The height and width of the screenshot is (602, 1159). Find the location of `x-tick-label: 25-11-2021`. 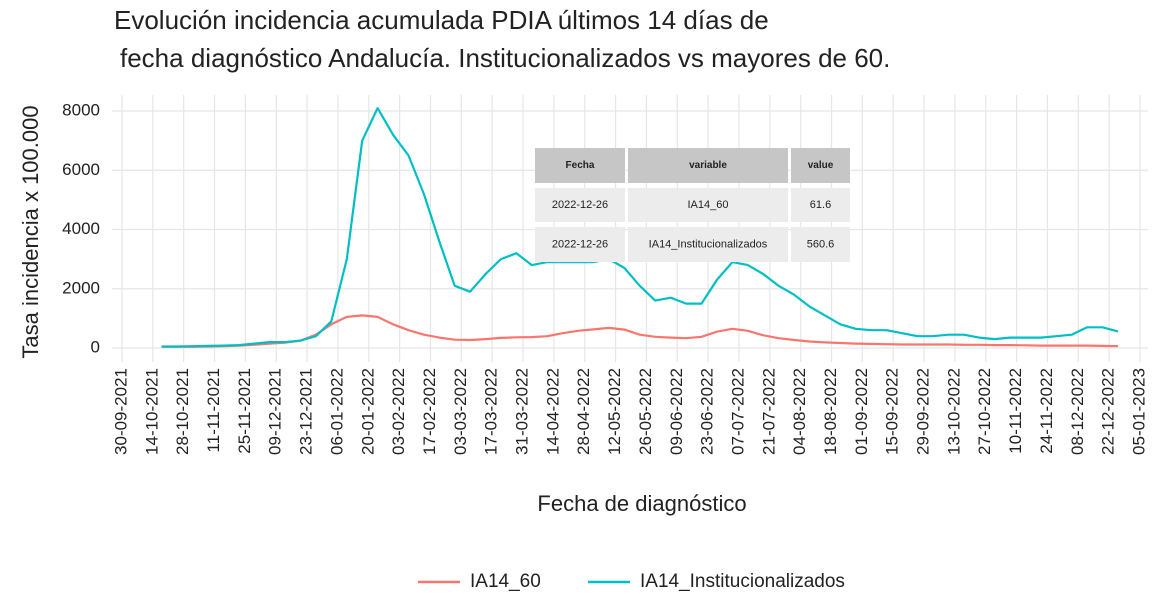

x-tick-label: 25-11-2021 is located at coordinates (244, 411).